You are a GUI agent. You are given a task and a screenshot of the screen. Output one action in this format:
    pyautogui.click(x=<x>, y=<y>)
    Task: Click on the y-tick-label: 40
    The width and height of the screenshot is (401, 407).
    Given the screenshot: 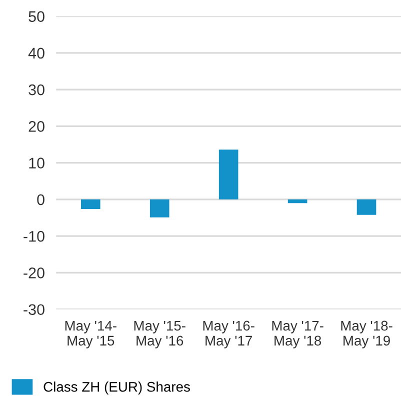 What is the action you would take?
    pyautogui.click(x=36, y=53)
    